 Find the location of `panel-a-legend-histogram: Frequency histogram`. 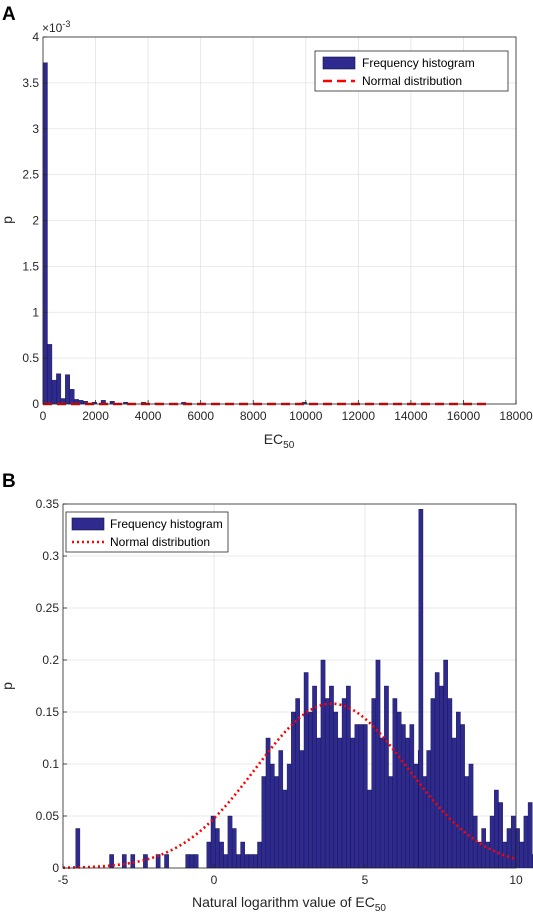

panel-a-legend-histogram: Frequency histogram is located at coordinates (418, 63).